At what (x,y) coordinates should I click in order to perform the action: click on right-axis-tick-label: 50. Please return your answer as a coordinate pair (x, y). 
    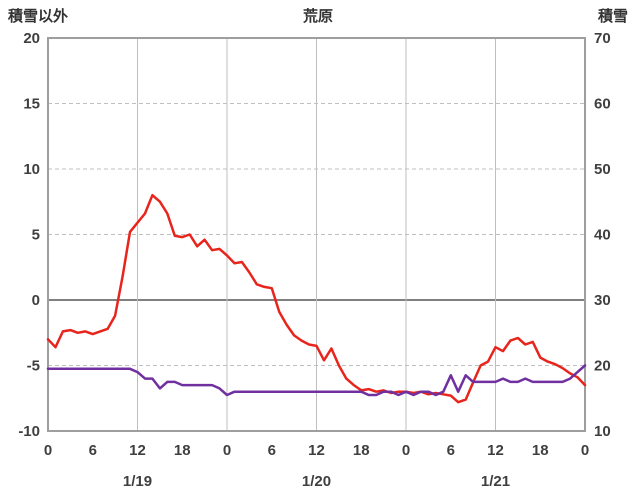
    Looking at the image, I should click on (602, 169).